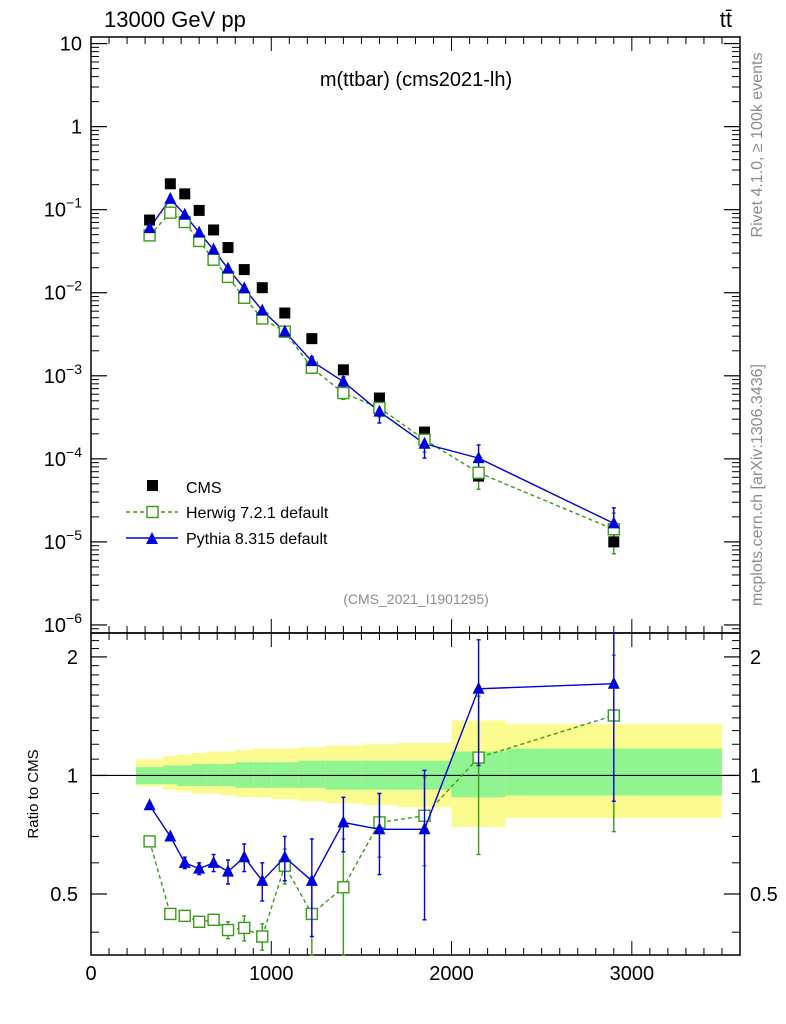  I want to click on ratio-band-inner, so click(312, 774).